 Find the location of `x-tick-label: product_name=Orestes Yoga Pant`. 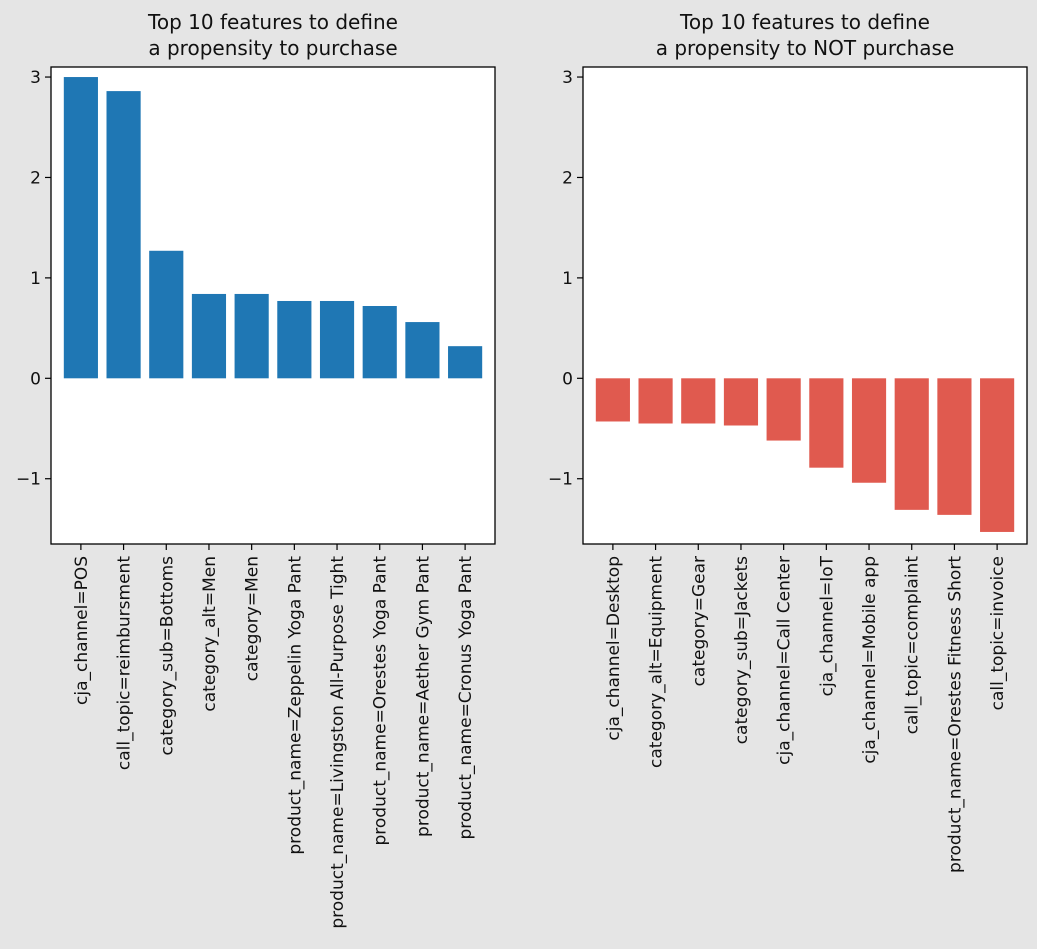

x-tick-label: product_name=Orestes Yoga Pant is located at coordinates (381, 701).